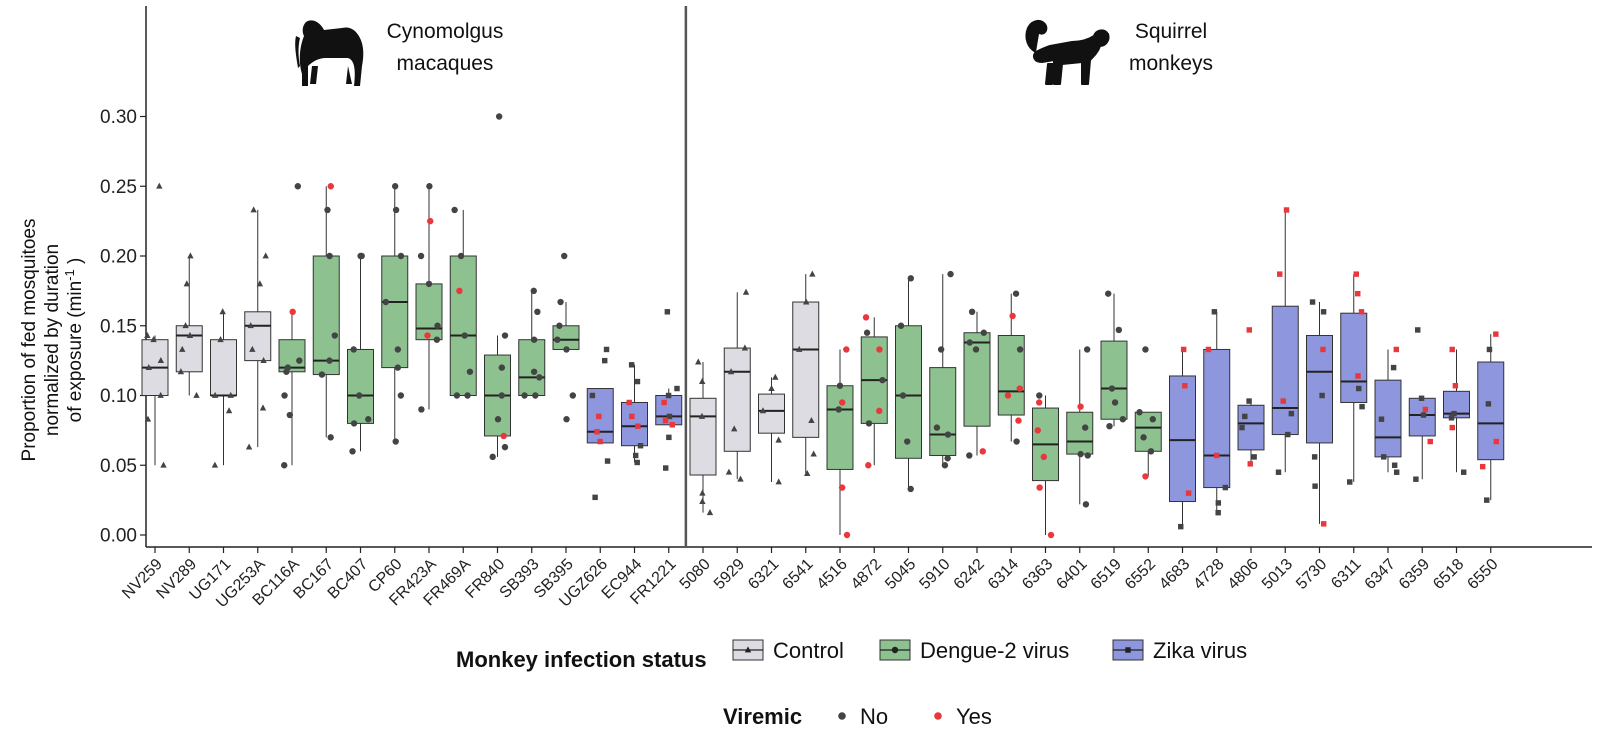  What do you see at coordinates (1071, 574) in the screenshot?
I see `x-tick-label: 6401` at bounding box center [1071, 574].